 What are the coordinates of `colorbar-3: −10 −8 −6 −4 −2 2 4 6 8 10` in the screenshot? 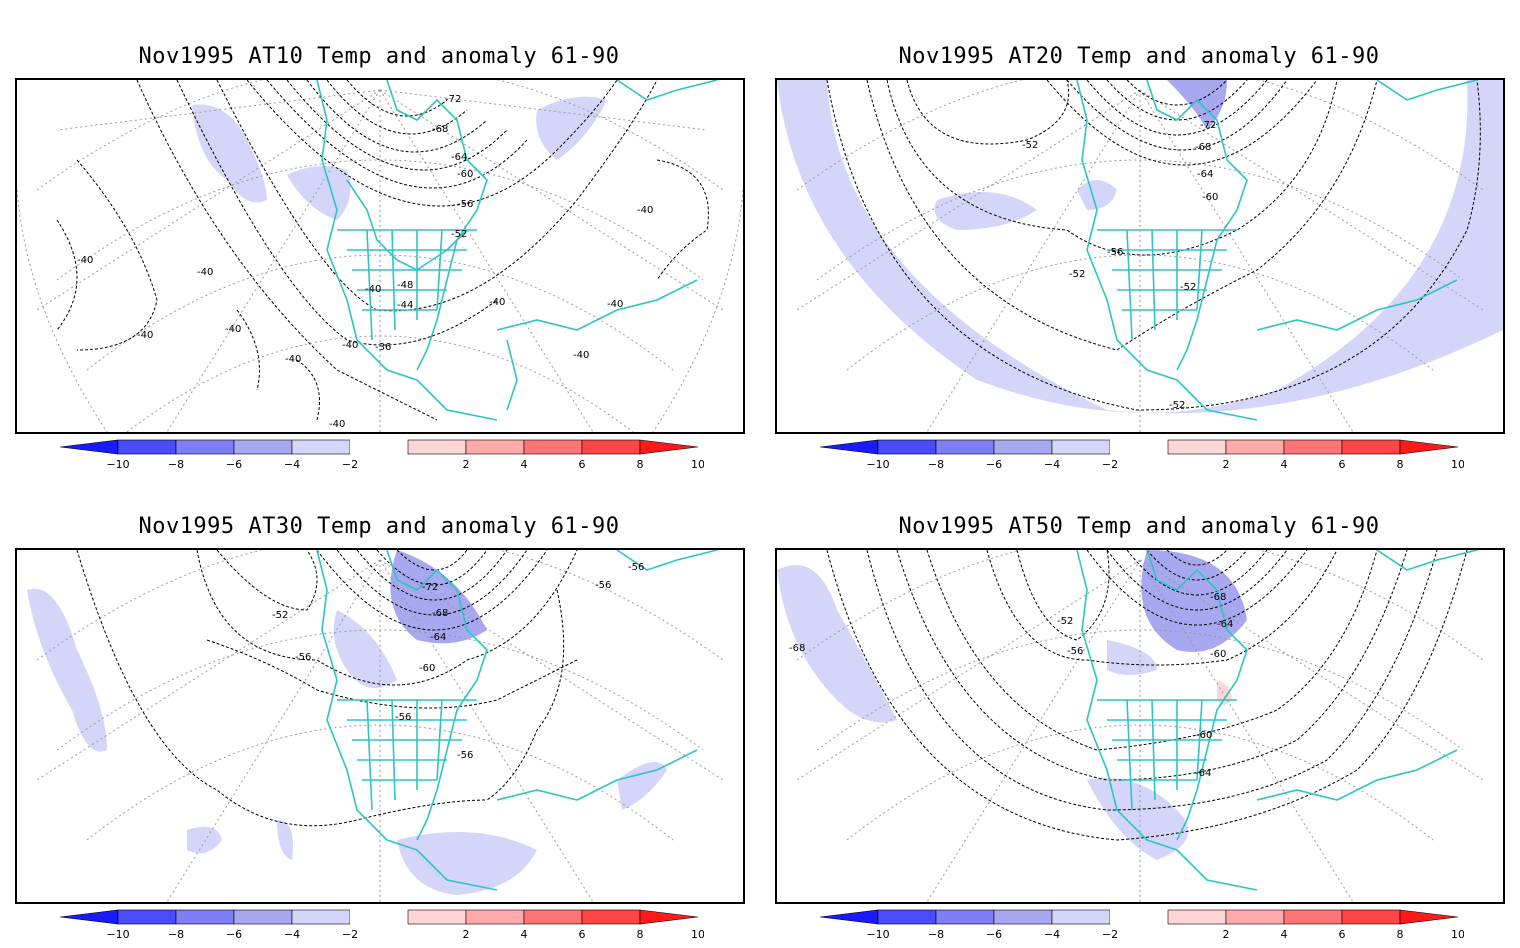 It's located at (382, 926).